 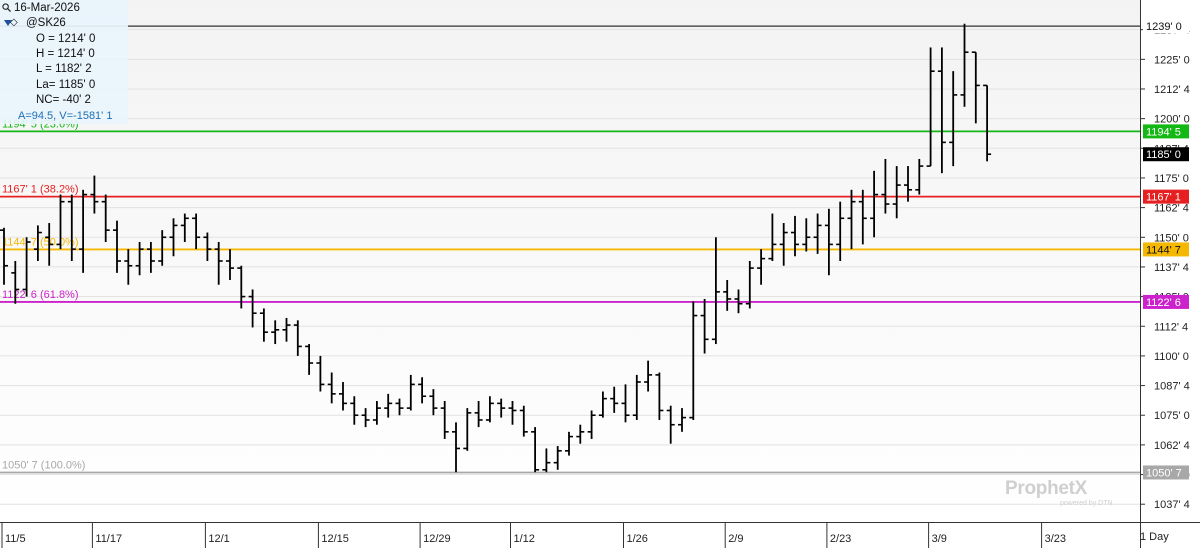 I want to click on last-value: La= 1185' 0, so click(x=66, y=85).